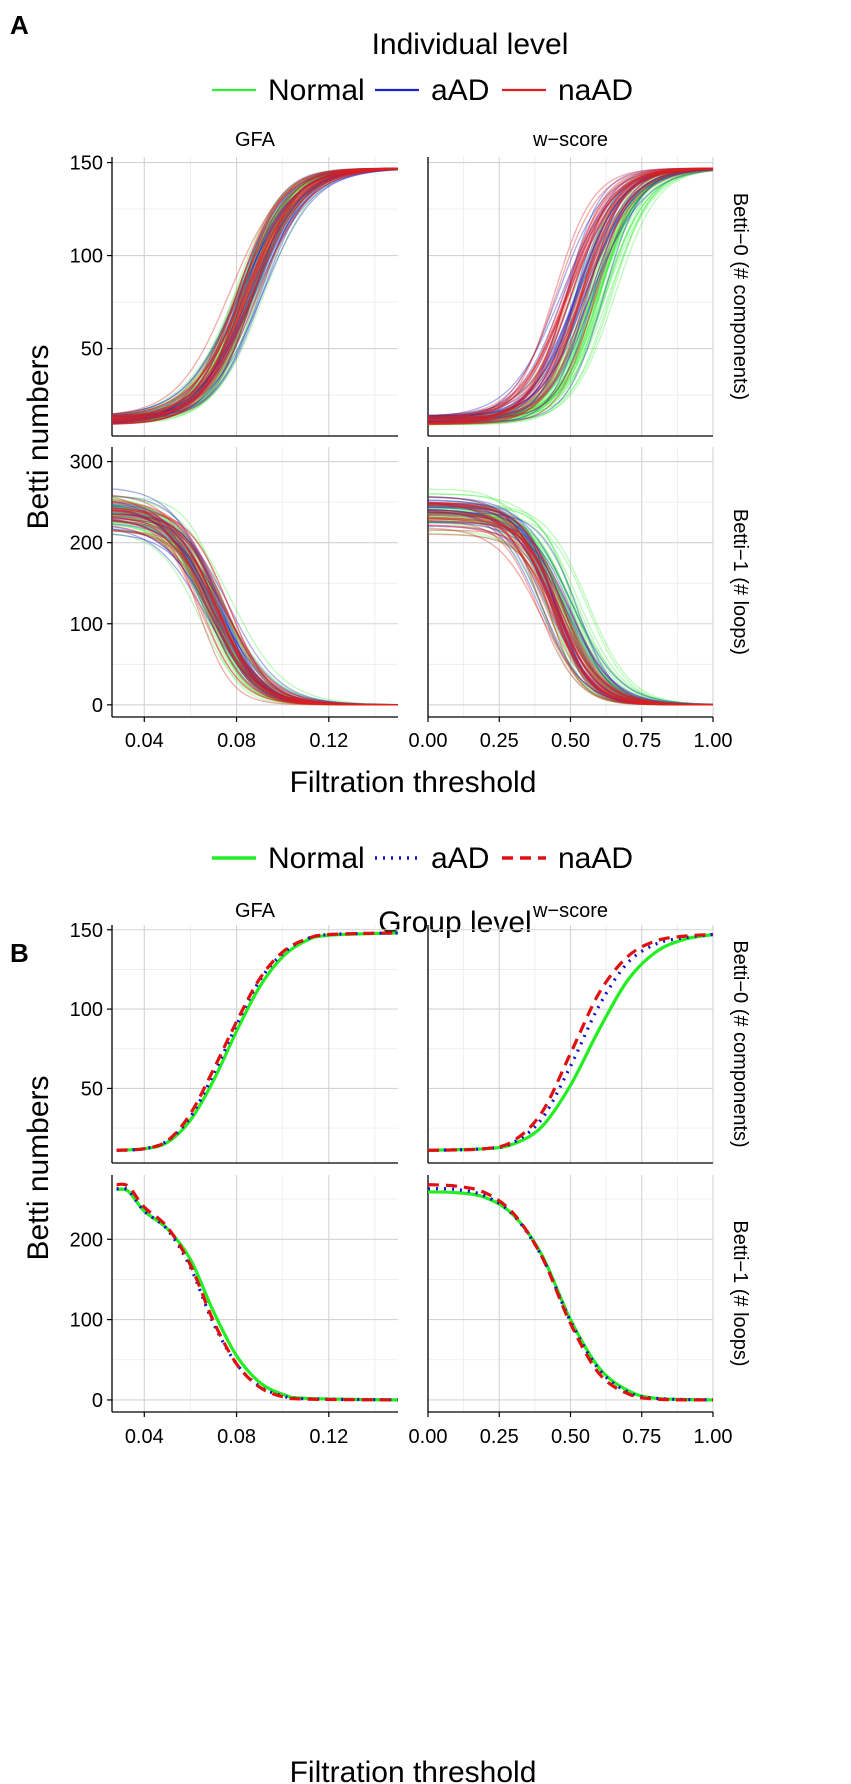 This screenshot has height=1784, width=851. I want to click on x-tick-label: 0.75, so click(641, 1437).